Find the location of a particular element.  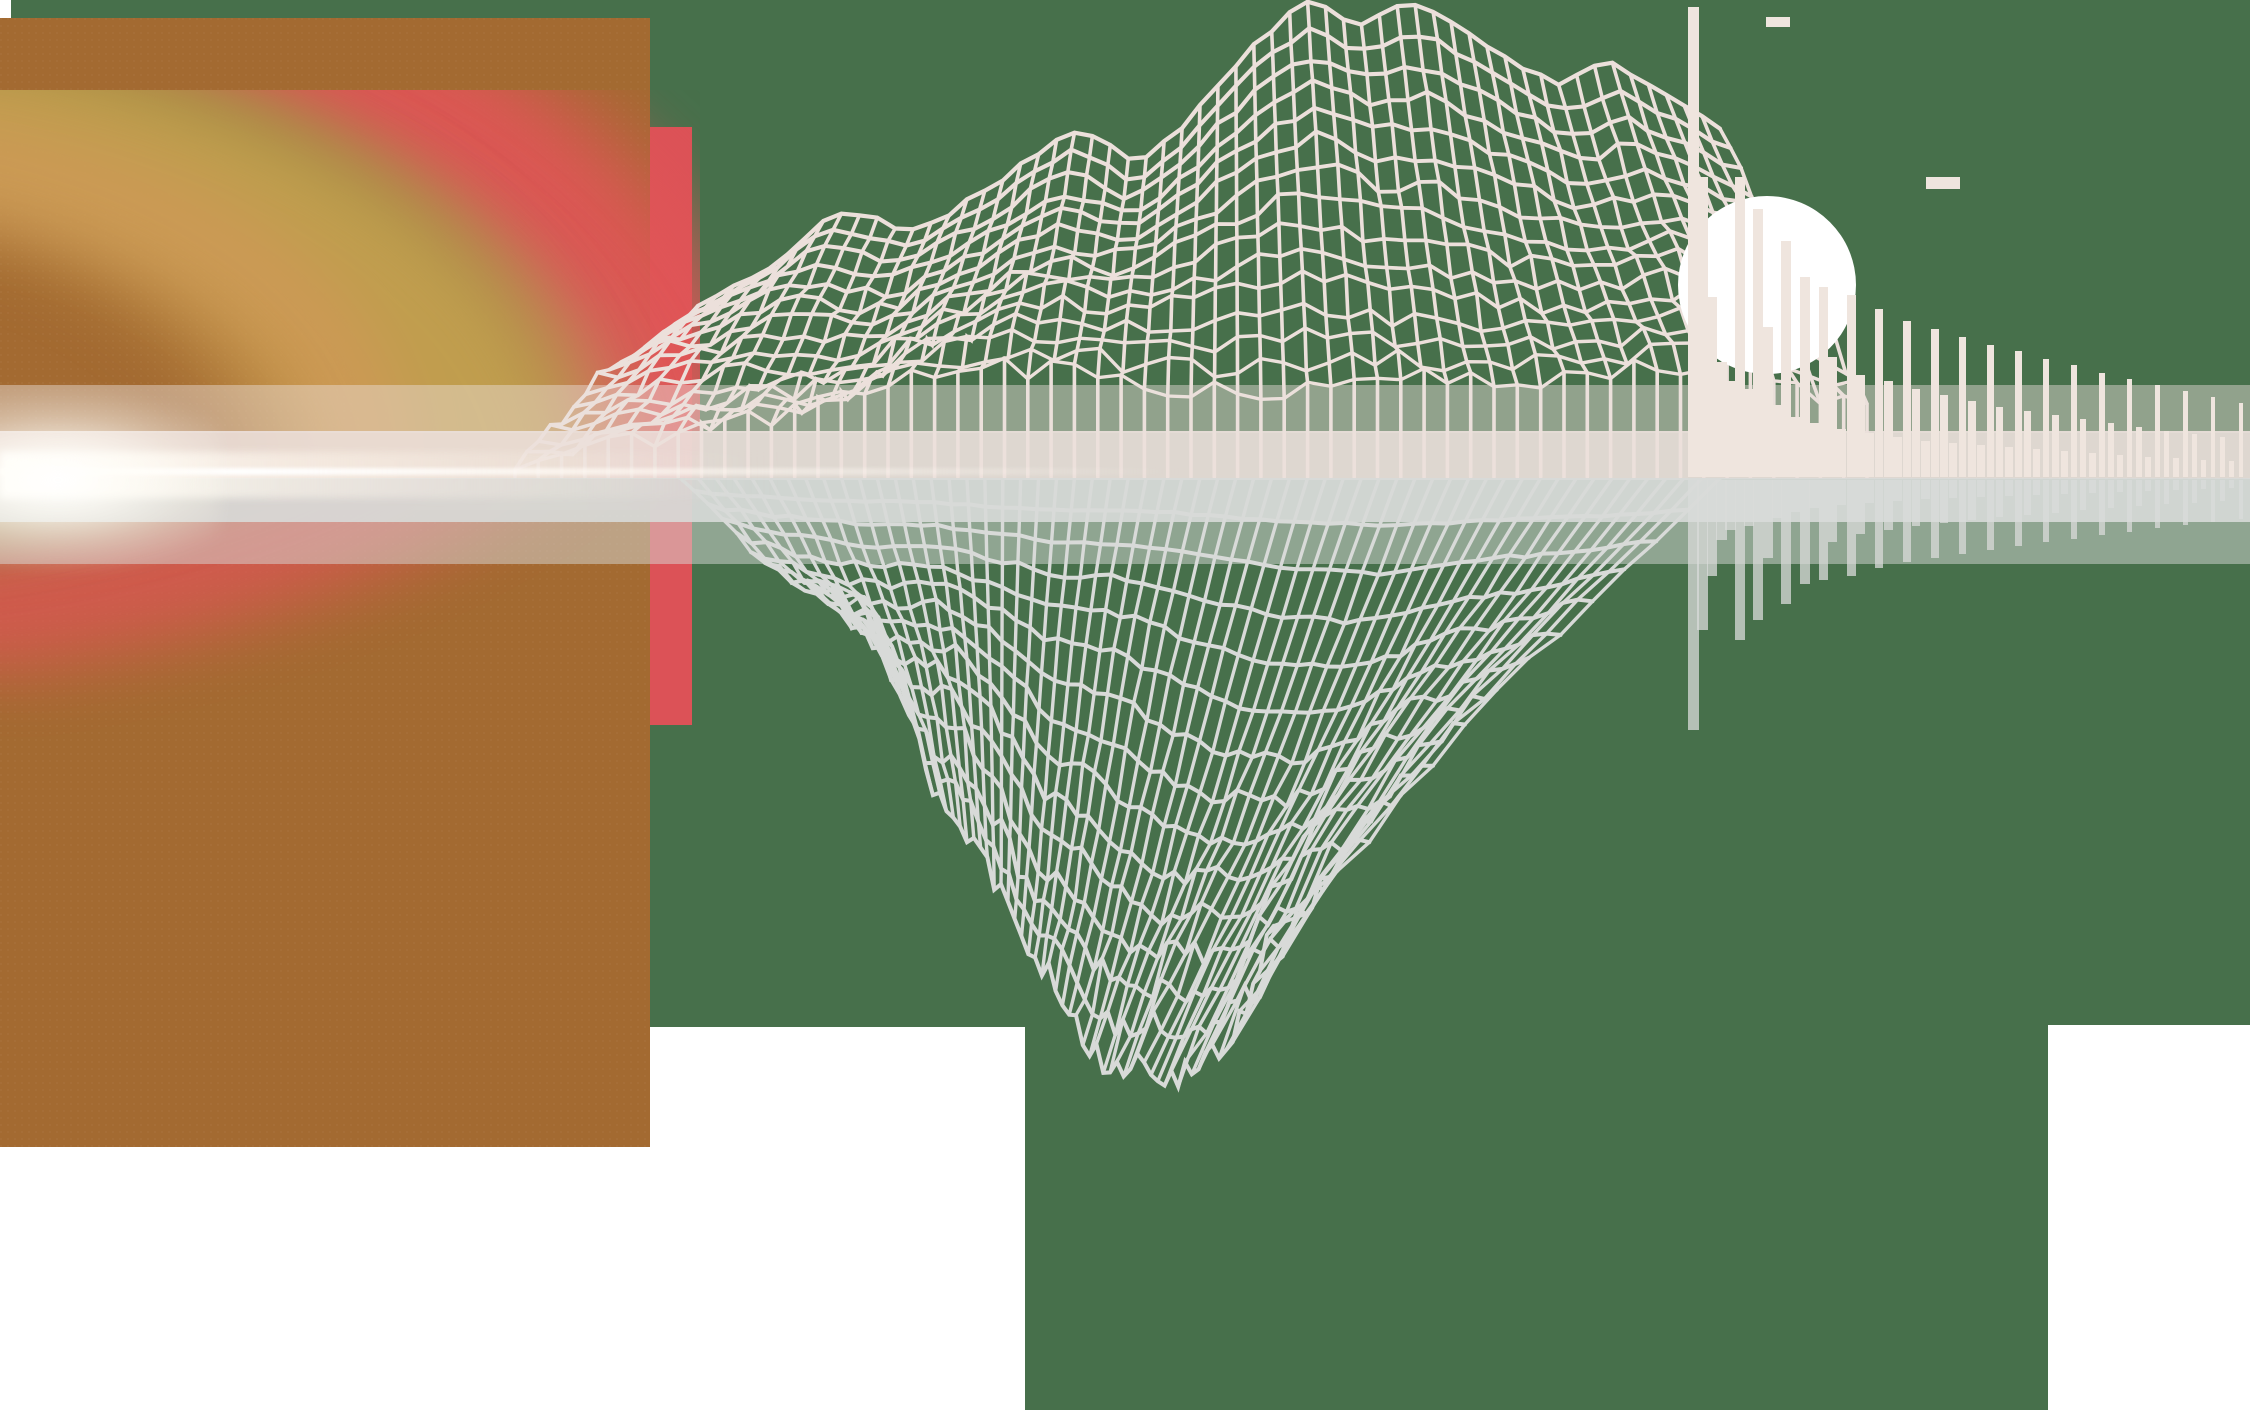

bottom-left-upper-plate is located at coordinates (837, 1218).